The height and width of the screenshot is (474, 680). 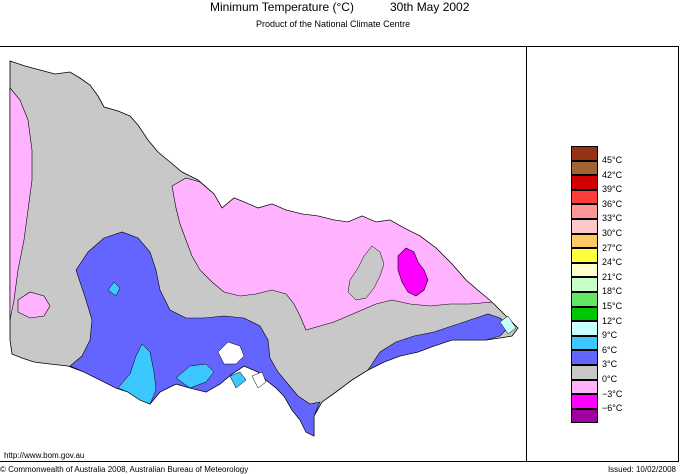 I want to click on cyan-zone-bay, so click(x=195, y=376).